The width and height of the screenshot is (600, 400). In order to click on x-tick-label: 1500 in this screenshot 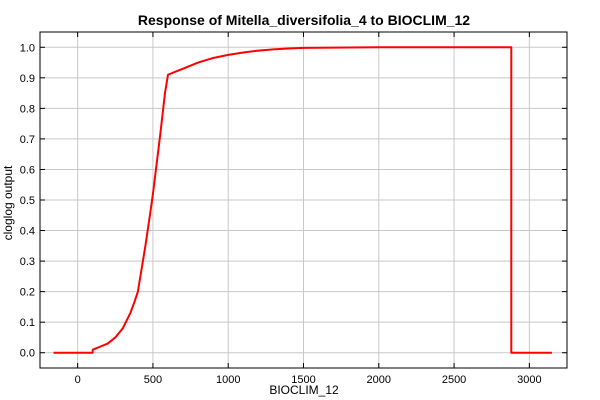, I will do `click(303, 380)`.